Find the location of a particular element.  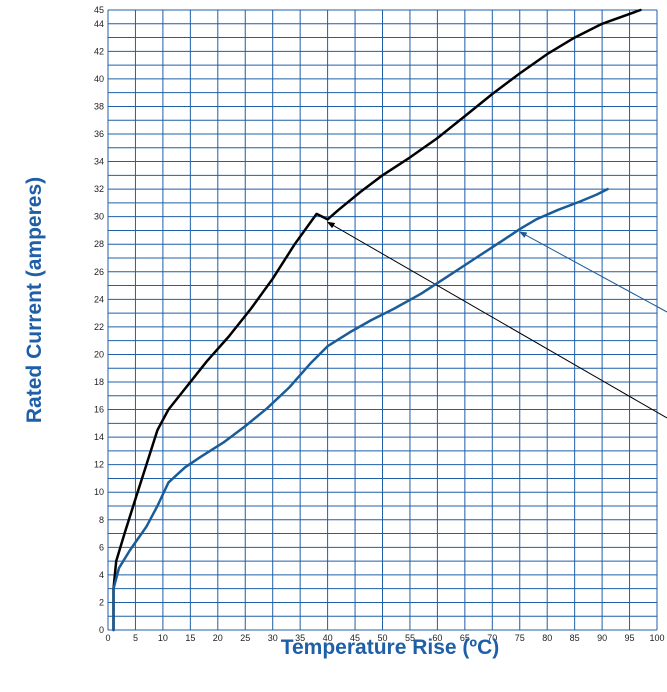

x-tick-label: 60 is located at coordinates (437, 638).